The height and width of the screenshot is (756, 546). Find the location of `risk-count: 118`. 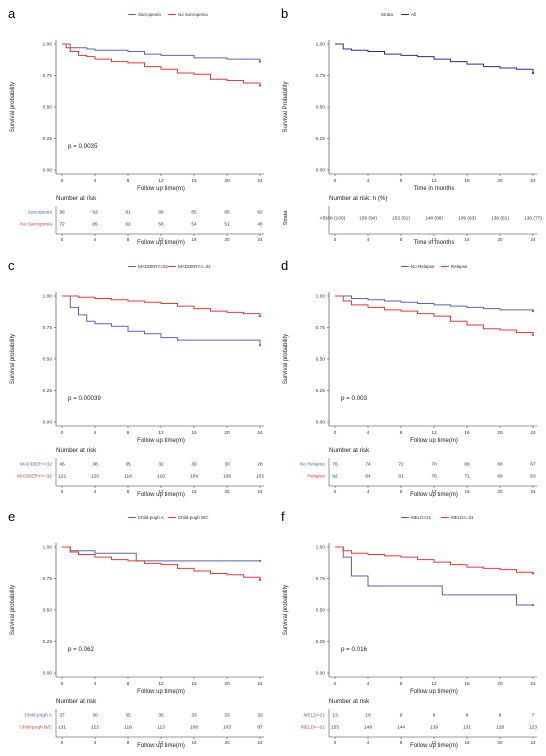

risk-count: 118 is located at coordinates (128, 477).